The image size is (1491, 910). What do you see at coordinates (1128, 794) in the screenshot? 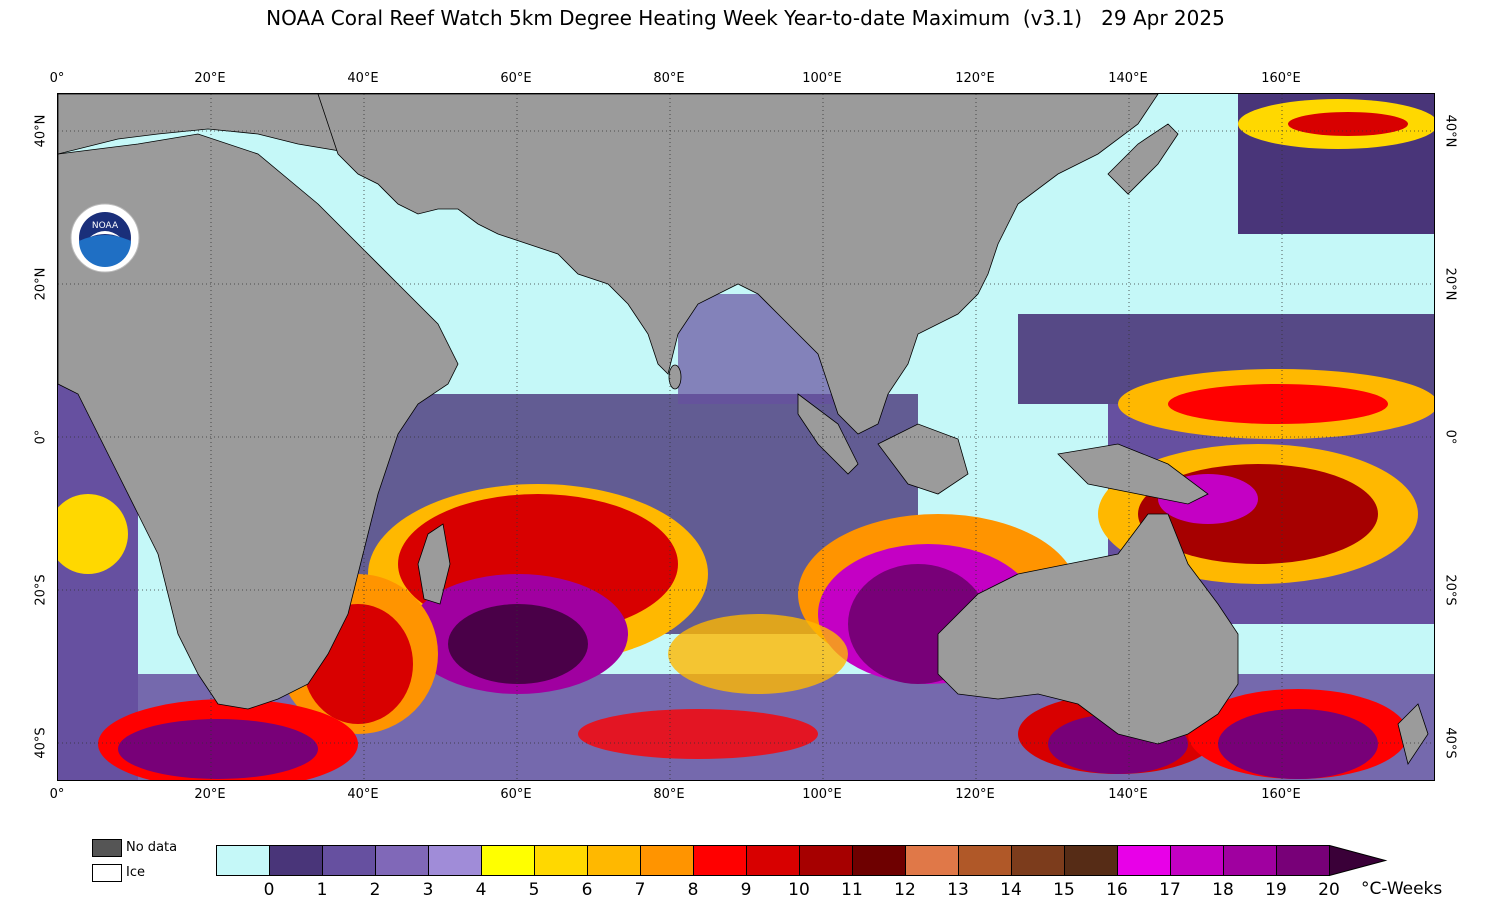
I see `lon-tick-bottom: 140°E` at bounding box center [1128, 794].